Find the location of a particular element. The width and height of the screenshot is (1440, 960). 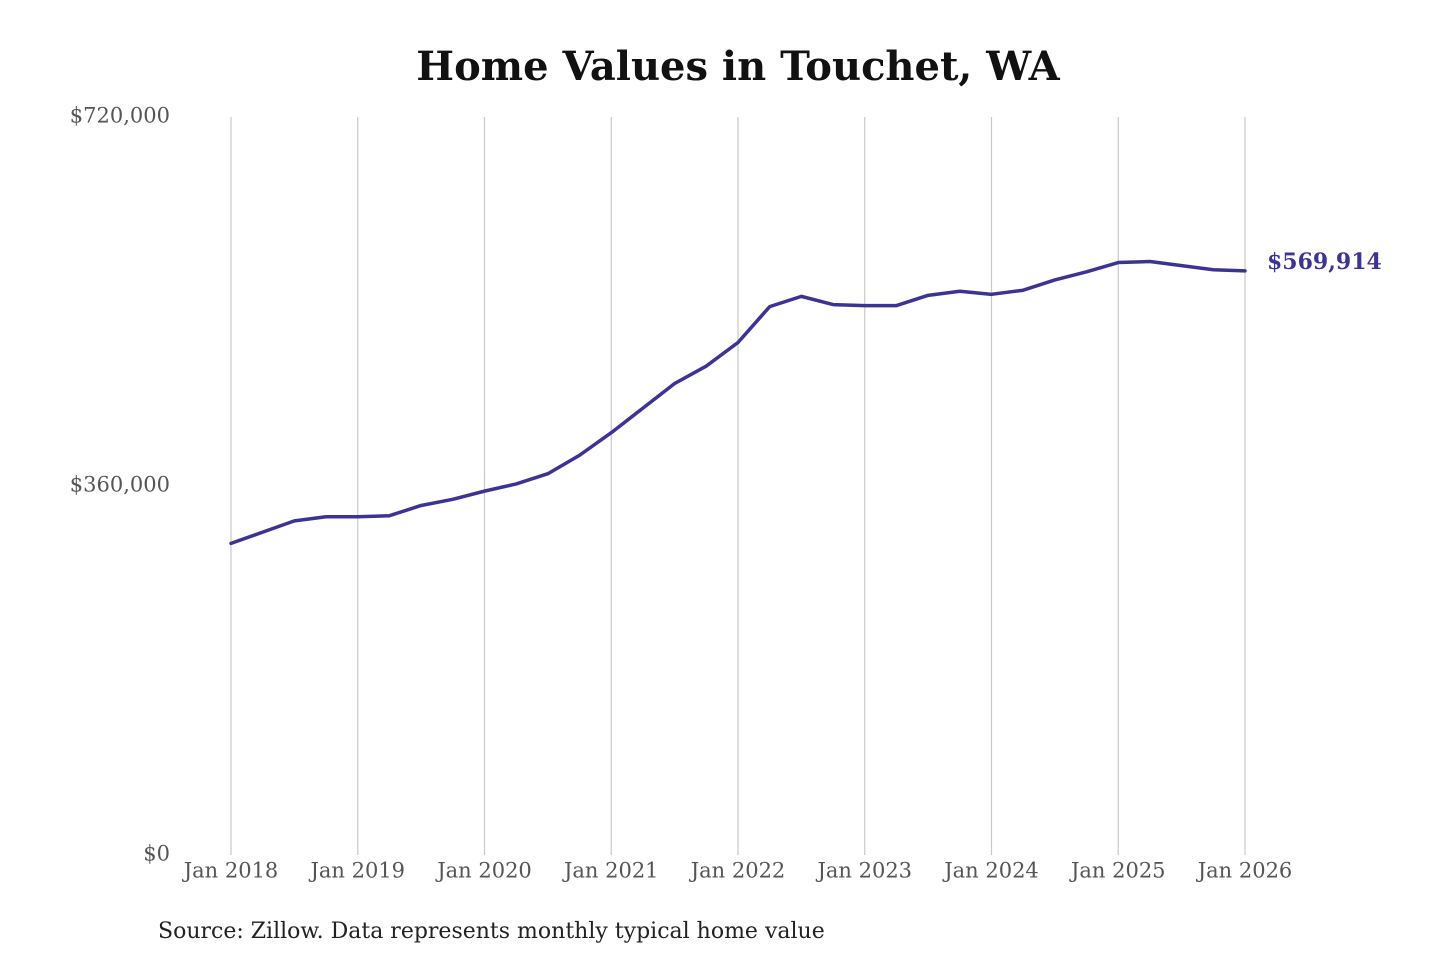

x-tick-label: Jan 2022 is located at coordinates (737, 871).